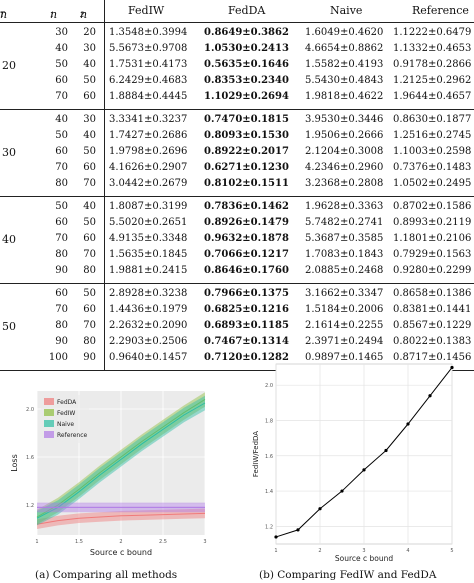 Image resolution: width=474 pixels, height=583 pixels. Describe the element at coordinates (104, 327) in the screenshot. I see `column-divider` at that location.